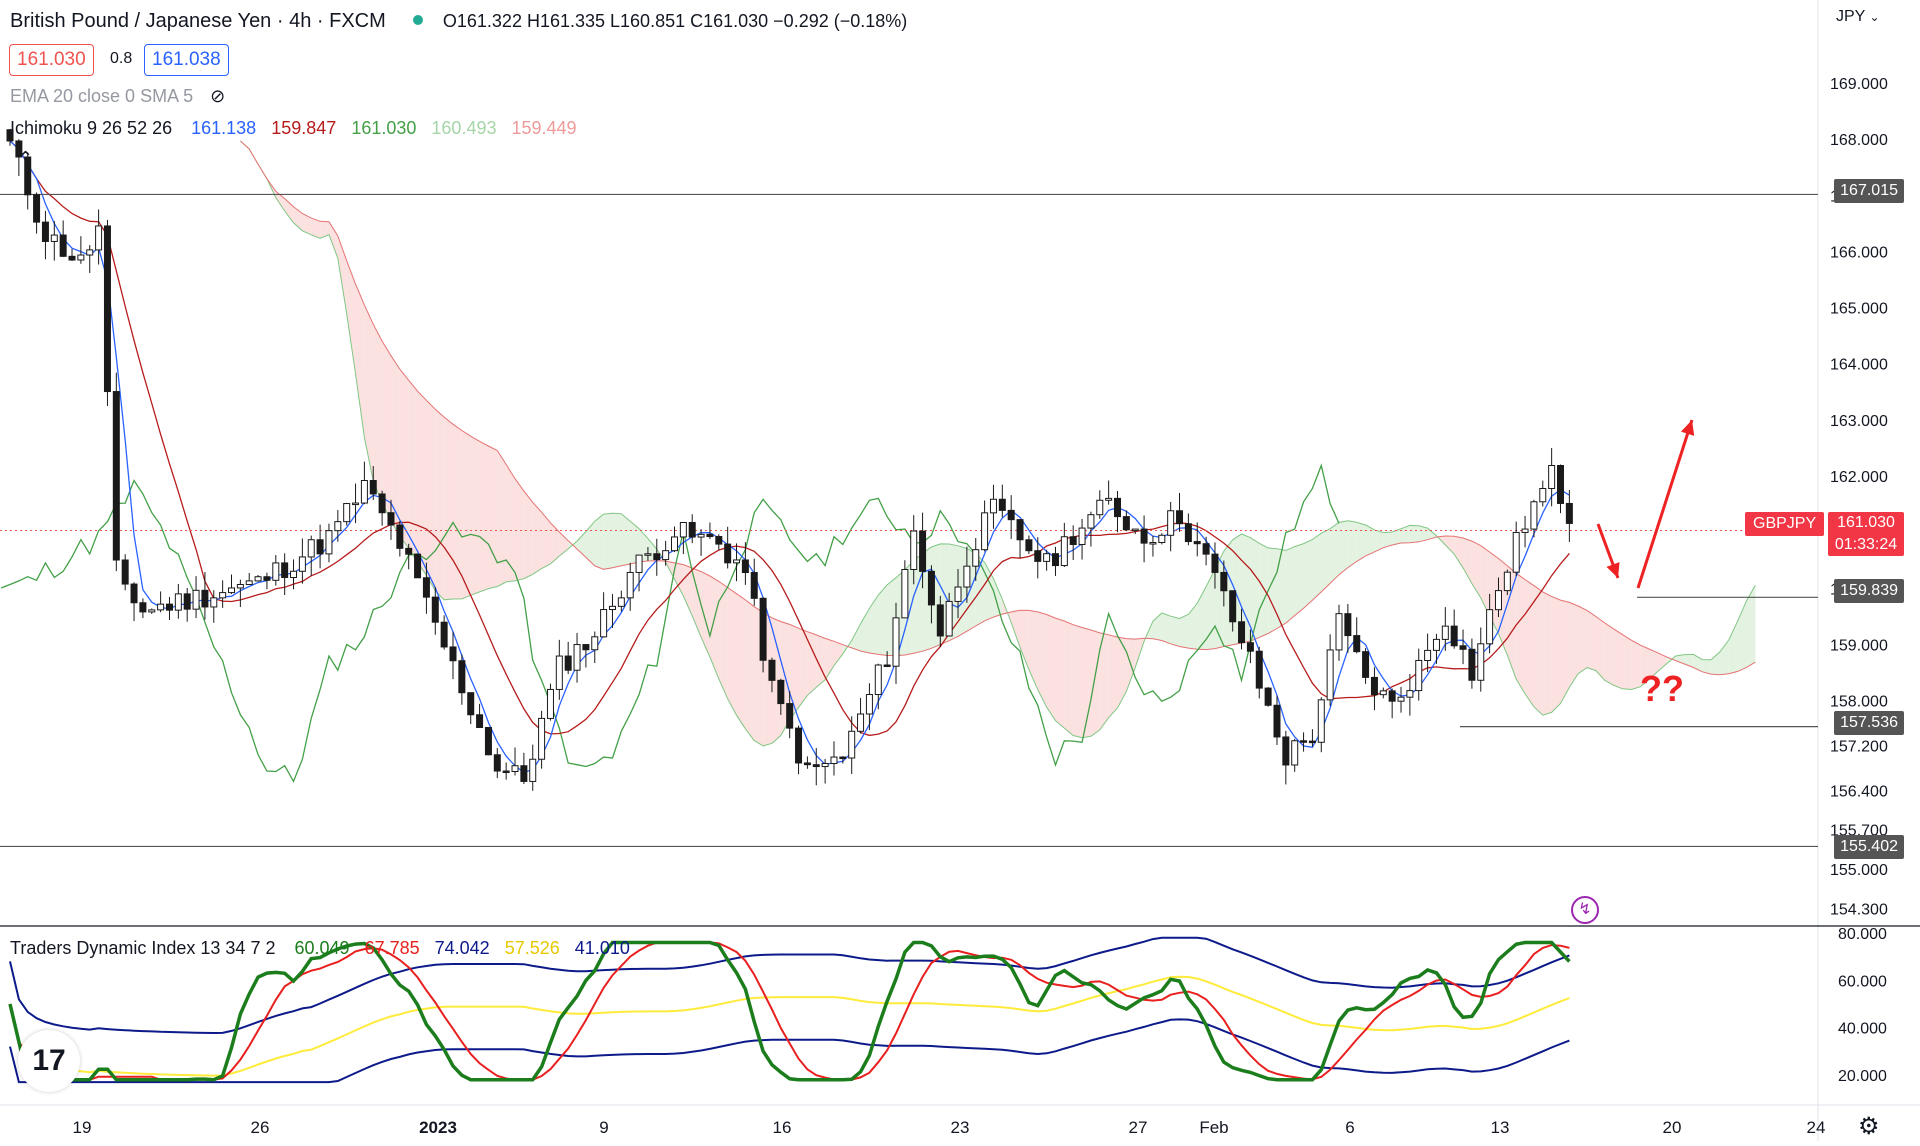 The height and width of the screenshot is (1146, 1920). What do you see at coordinates (789, 985) in the screenshot?
I see `tdi-upper-band` at bounding box center [789, 985].